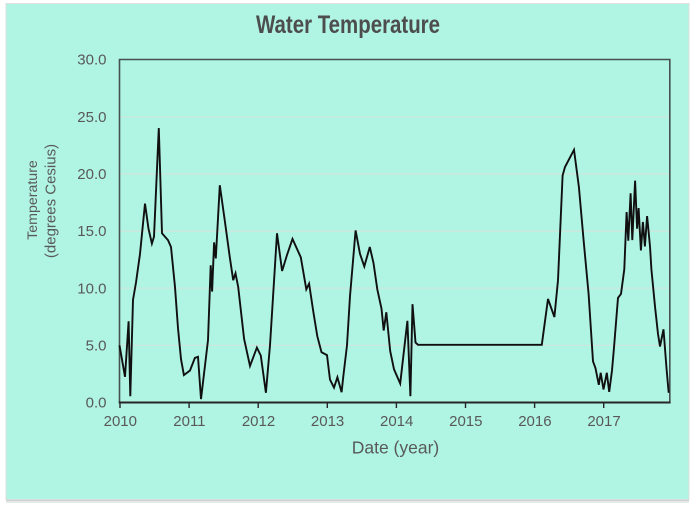  I want to click on svg-text: 2010, so click(120, 421).